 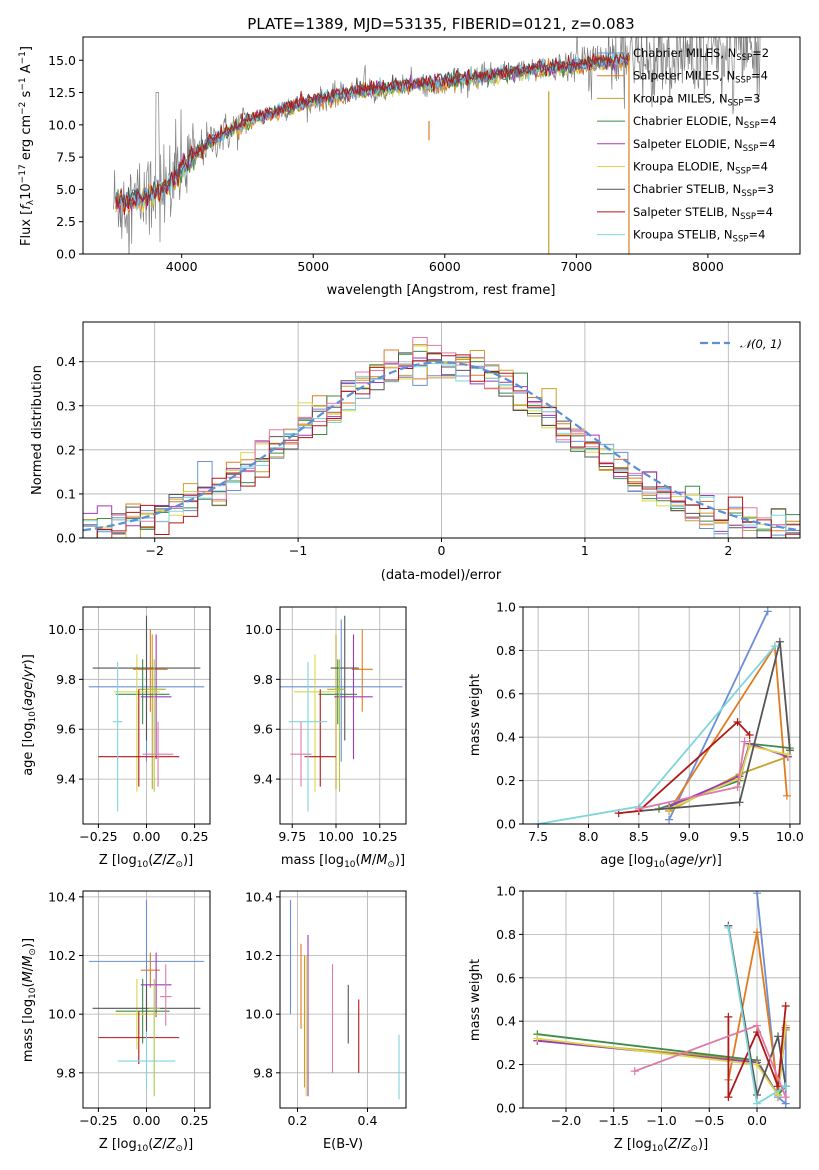 What do you see at coordinates (506, 977) in the screenshot?
I see `y-tick-label: 0.6` at bounding box center [506, 977].